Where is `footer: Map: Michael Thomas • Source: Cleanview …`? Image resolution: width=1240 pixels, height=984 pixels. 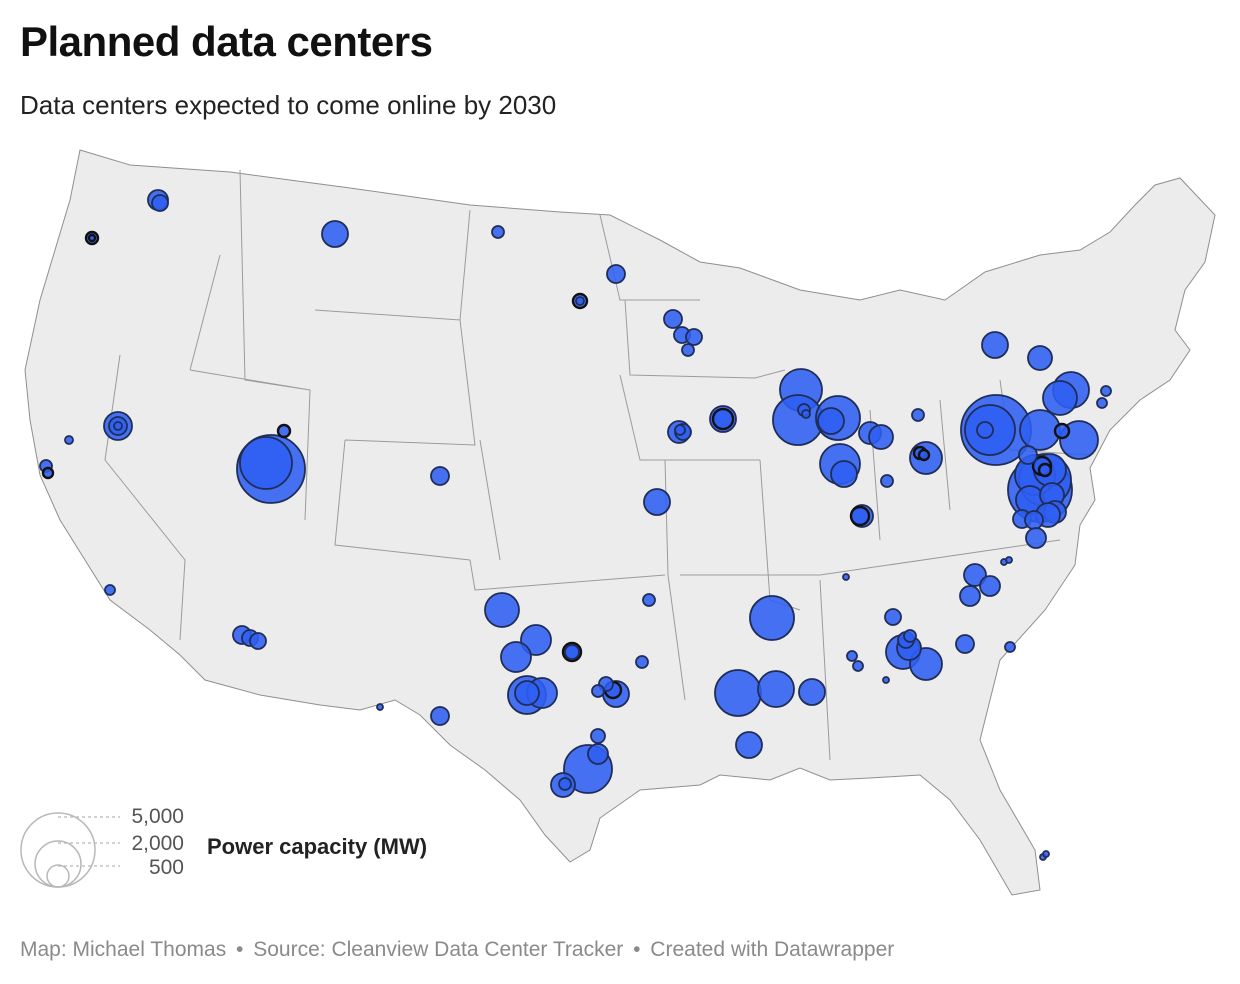 footer: Map: Michael Thomas • Source: Cleanview … is located at coordinates (457, 950).